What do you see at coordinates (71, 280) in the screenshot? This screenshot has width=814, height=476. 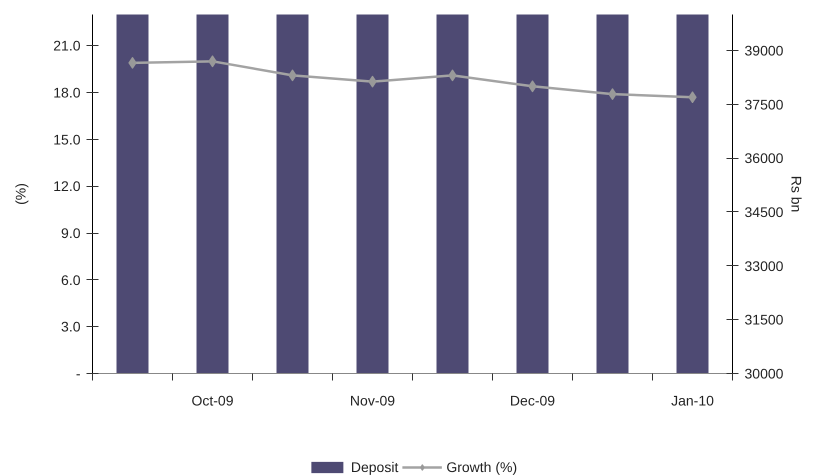 I see `y-tick-label: 6.0` at bounding box center [71, 280].